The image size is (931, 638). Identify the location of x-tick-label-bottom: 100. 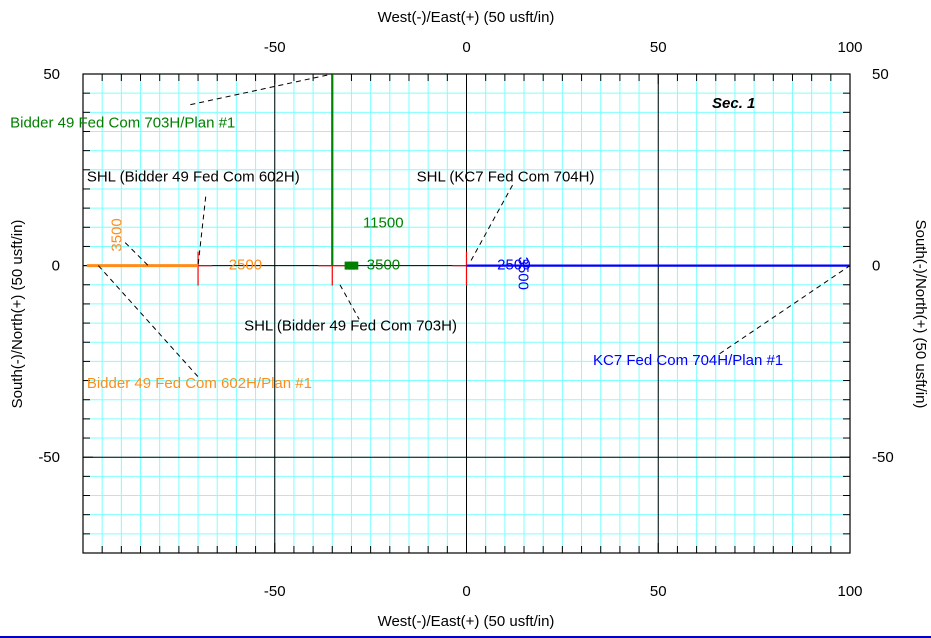
(849, 591).